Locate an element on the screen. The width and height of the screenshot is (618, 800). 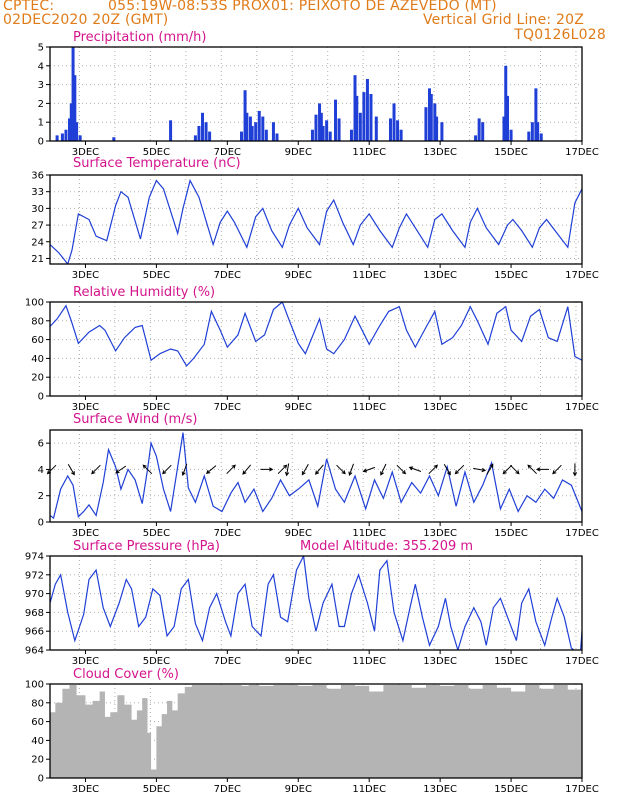
wind-vectors is located at coordinates (312, 470).